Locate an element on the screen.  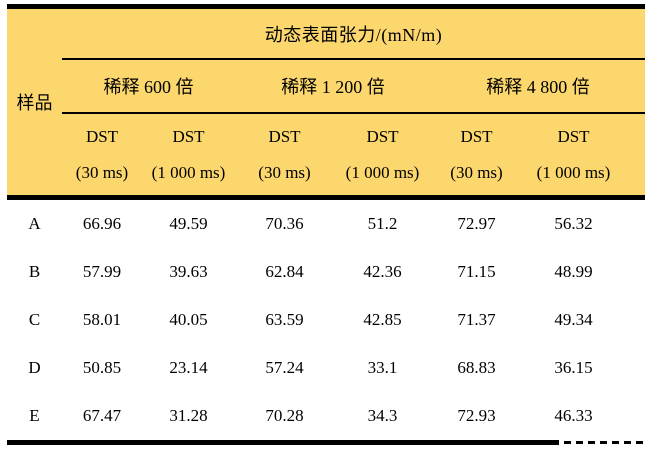
value-cell: 57.24 is located at coordinates (284, 368).